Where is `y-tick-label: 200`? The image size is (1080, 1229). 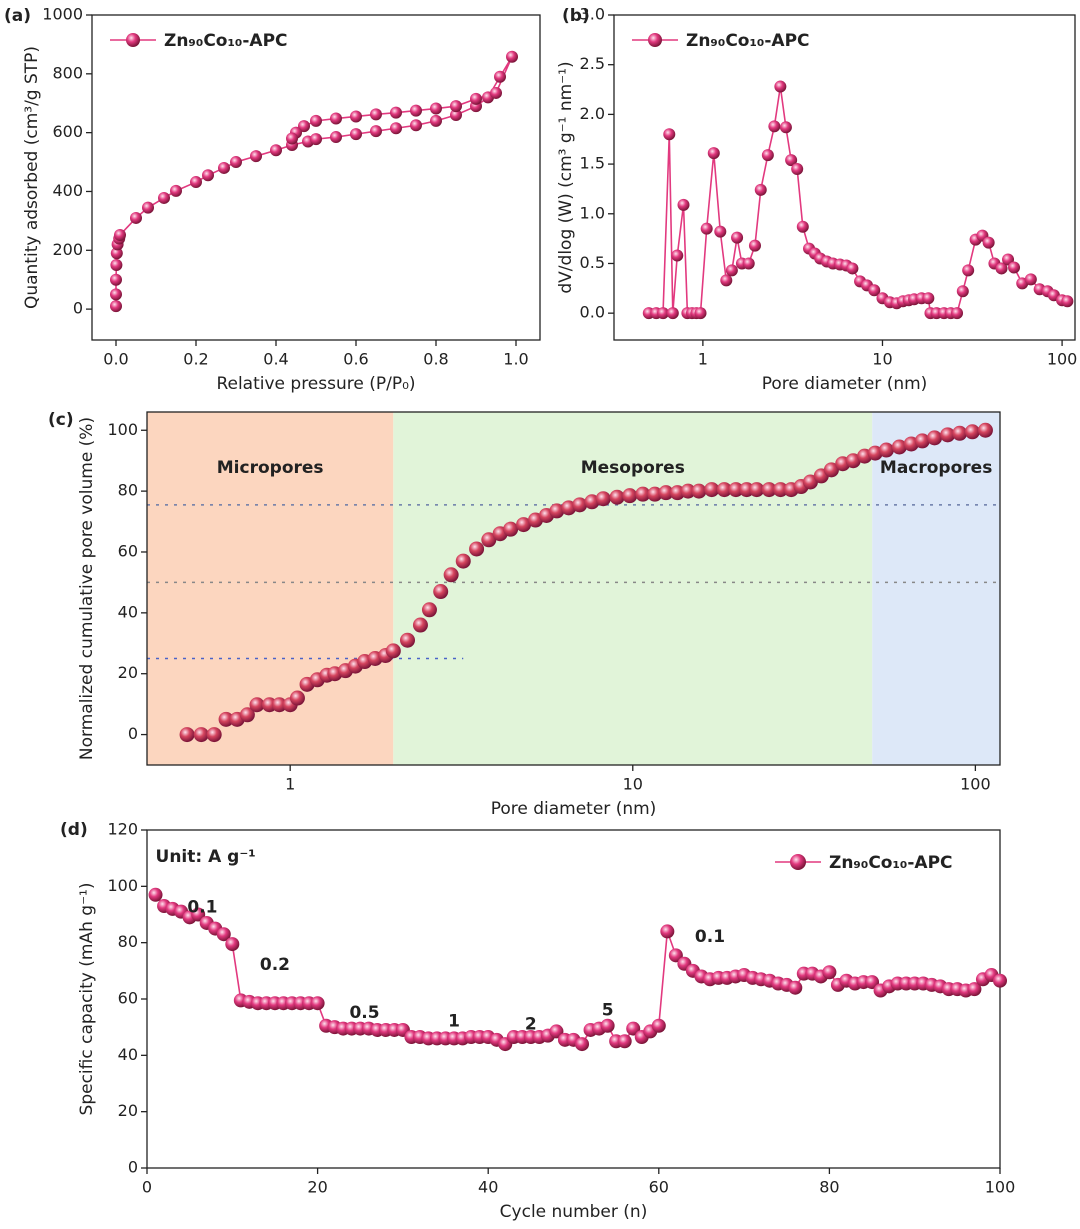
y-tick-label: 200 is located at coordinates (67, 249).